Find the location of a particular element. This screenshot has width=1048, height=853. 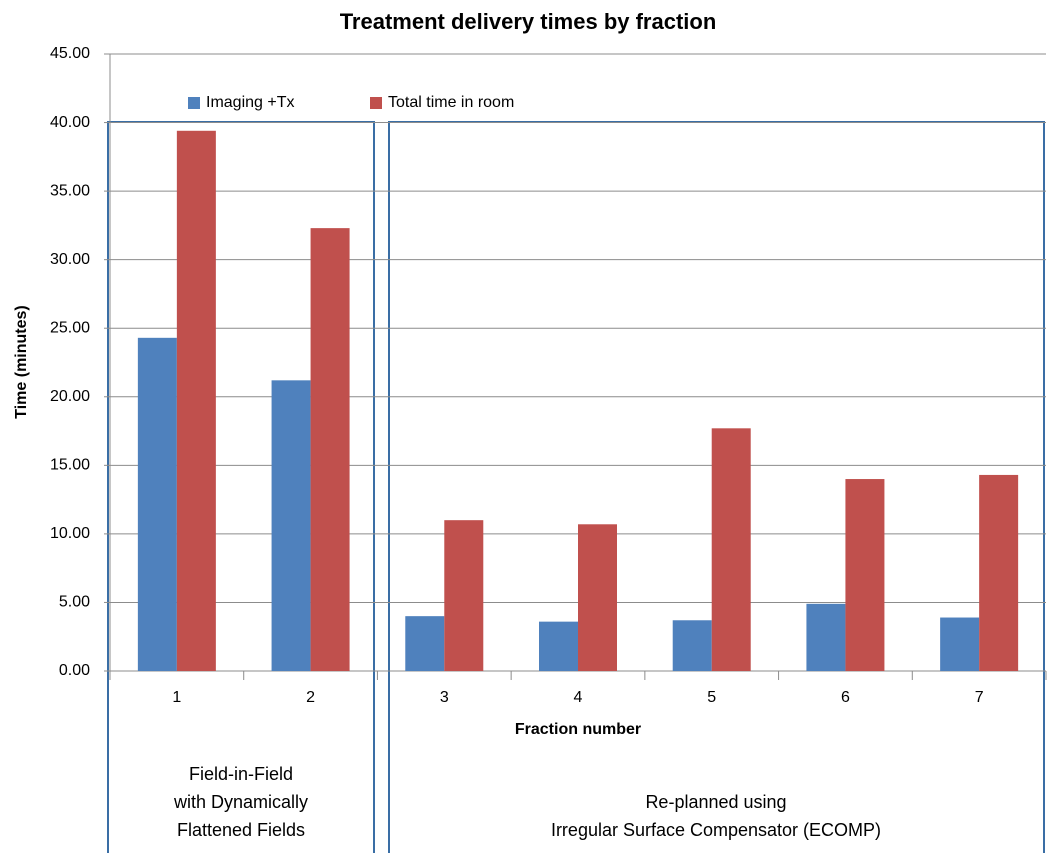

y-tick-label: 45.00 is located at coordinates (70, 53).